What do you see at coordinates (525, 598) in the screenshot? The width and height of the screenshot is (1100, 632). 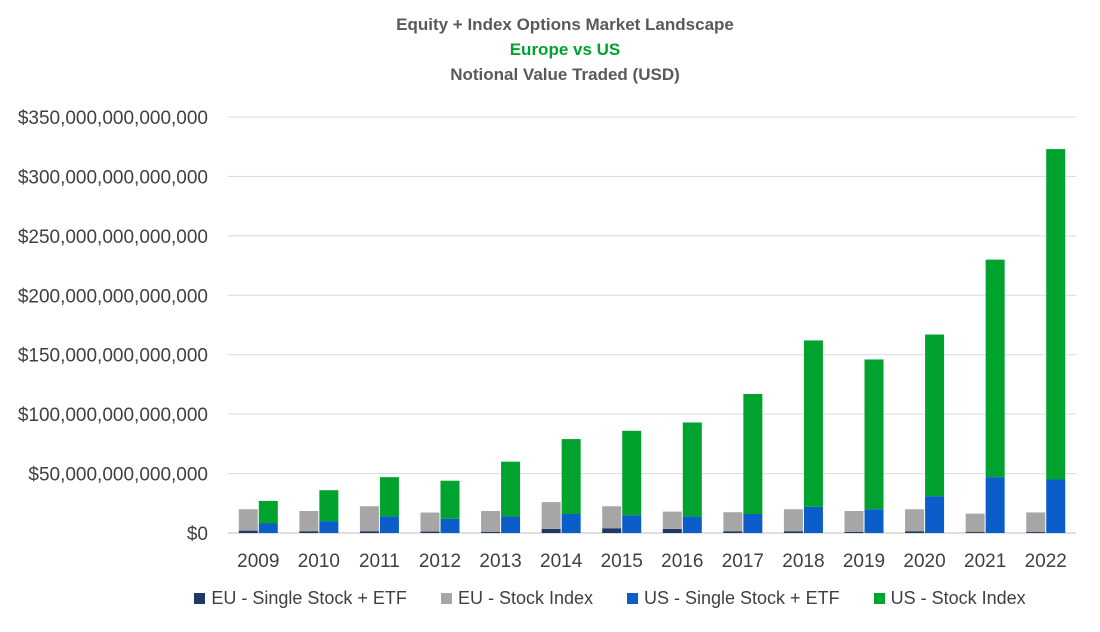 I see `legend-label: EU - Stock Index` at bounding box center [525, 598].